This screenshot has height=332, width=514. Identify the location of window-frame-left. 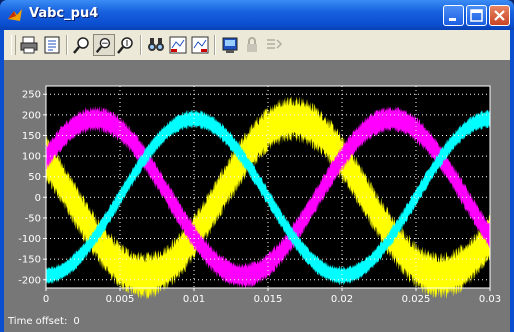
(2, 181).